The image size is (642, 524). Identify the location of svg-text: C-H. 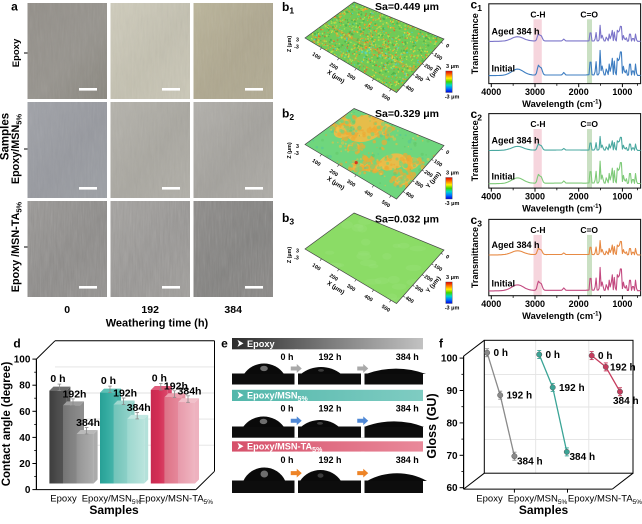
(537, 124).